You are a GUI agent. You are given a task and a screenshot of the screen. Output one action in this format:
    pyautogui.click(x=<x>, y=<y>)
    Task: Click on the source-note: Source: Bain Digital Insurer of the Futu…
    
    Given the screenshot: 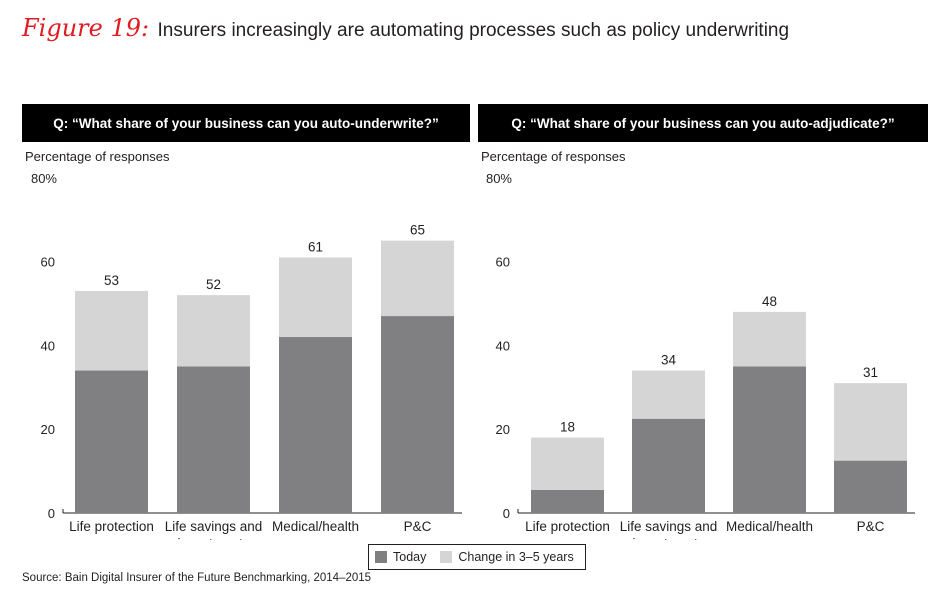 What is the action you would take?
    pyautogui.click(x=197, y=578)
    